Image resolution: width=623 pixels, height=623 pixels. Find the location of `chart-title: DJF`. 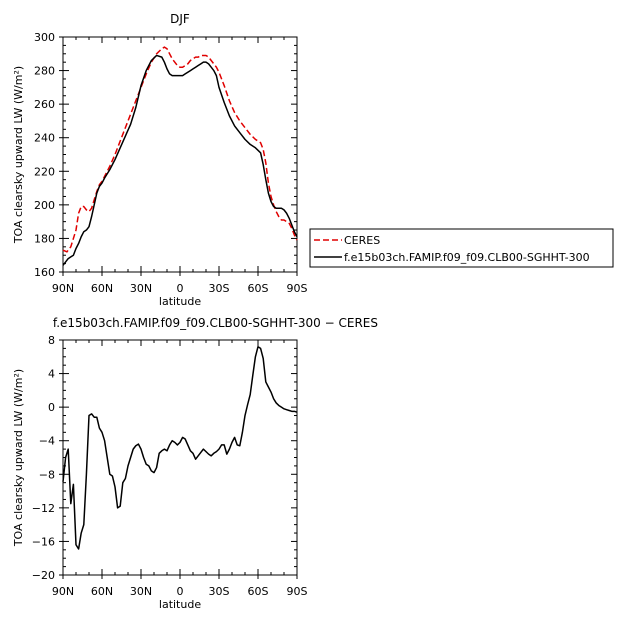

chart-title: DJF is located at coordinates (180, 19).